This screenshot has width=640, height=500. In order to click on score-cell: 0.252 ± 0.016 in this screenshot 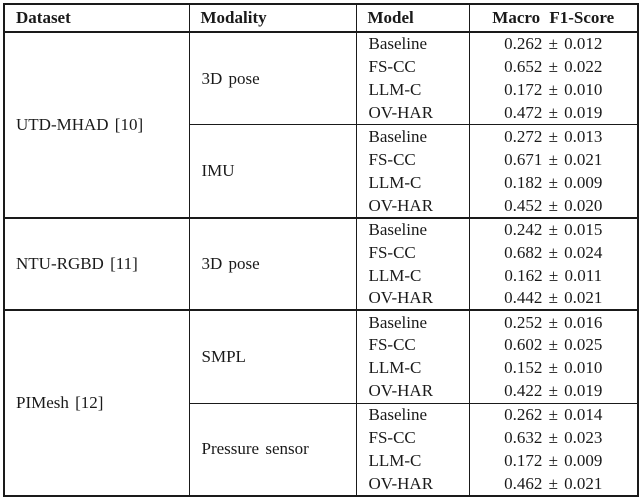, I will do `click(553, 322)`.